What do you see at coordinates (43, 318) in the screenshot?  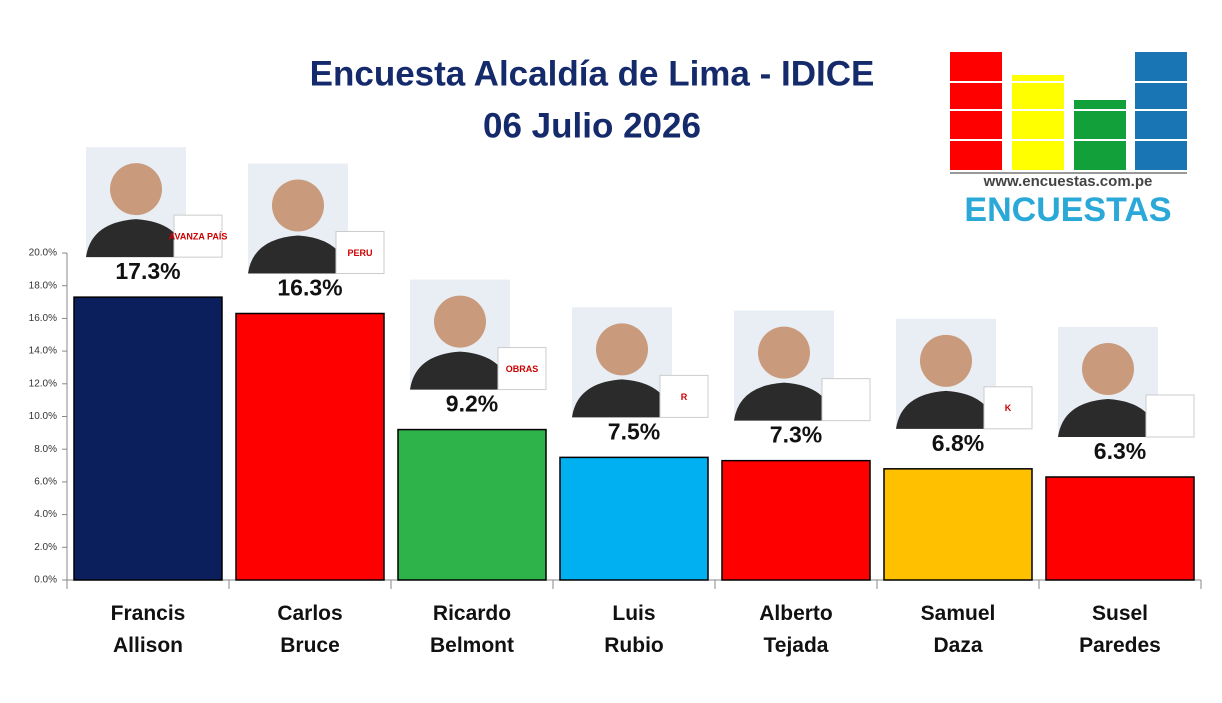 I see `y-tick-label: 16.0%` at bounding box center [43, 318].